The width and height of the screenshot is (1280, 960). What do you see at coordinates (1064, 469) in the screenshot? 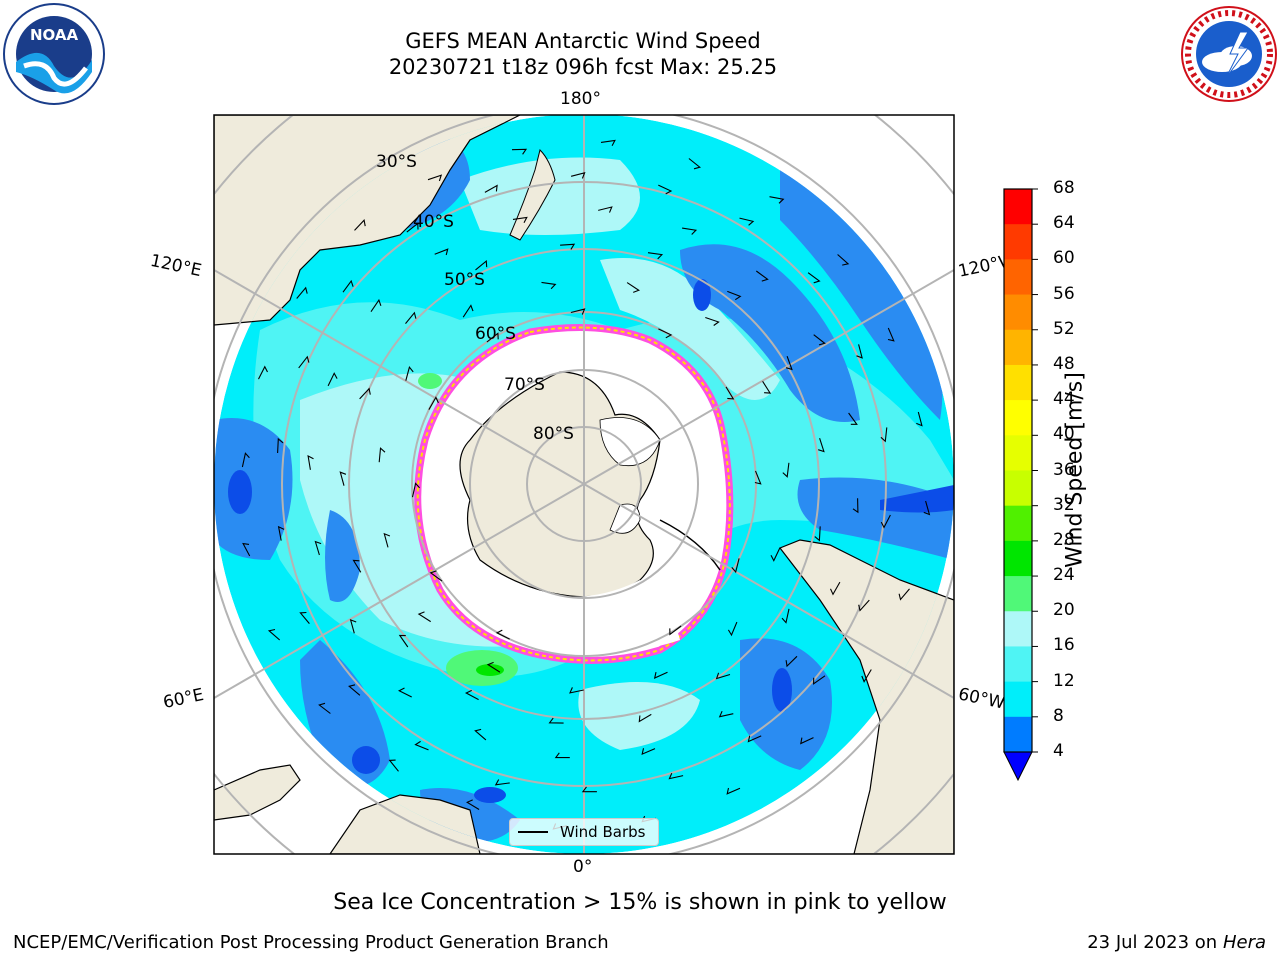
I see `colorbar-tick-label: 36` at bounding box center [1064, 469].